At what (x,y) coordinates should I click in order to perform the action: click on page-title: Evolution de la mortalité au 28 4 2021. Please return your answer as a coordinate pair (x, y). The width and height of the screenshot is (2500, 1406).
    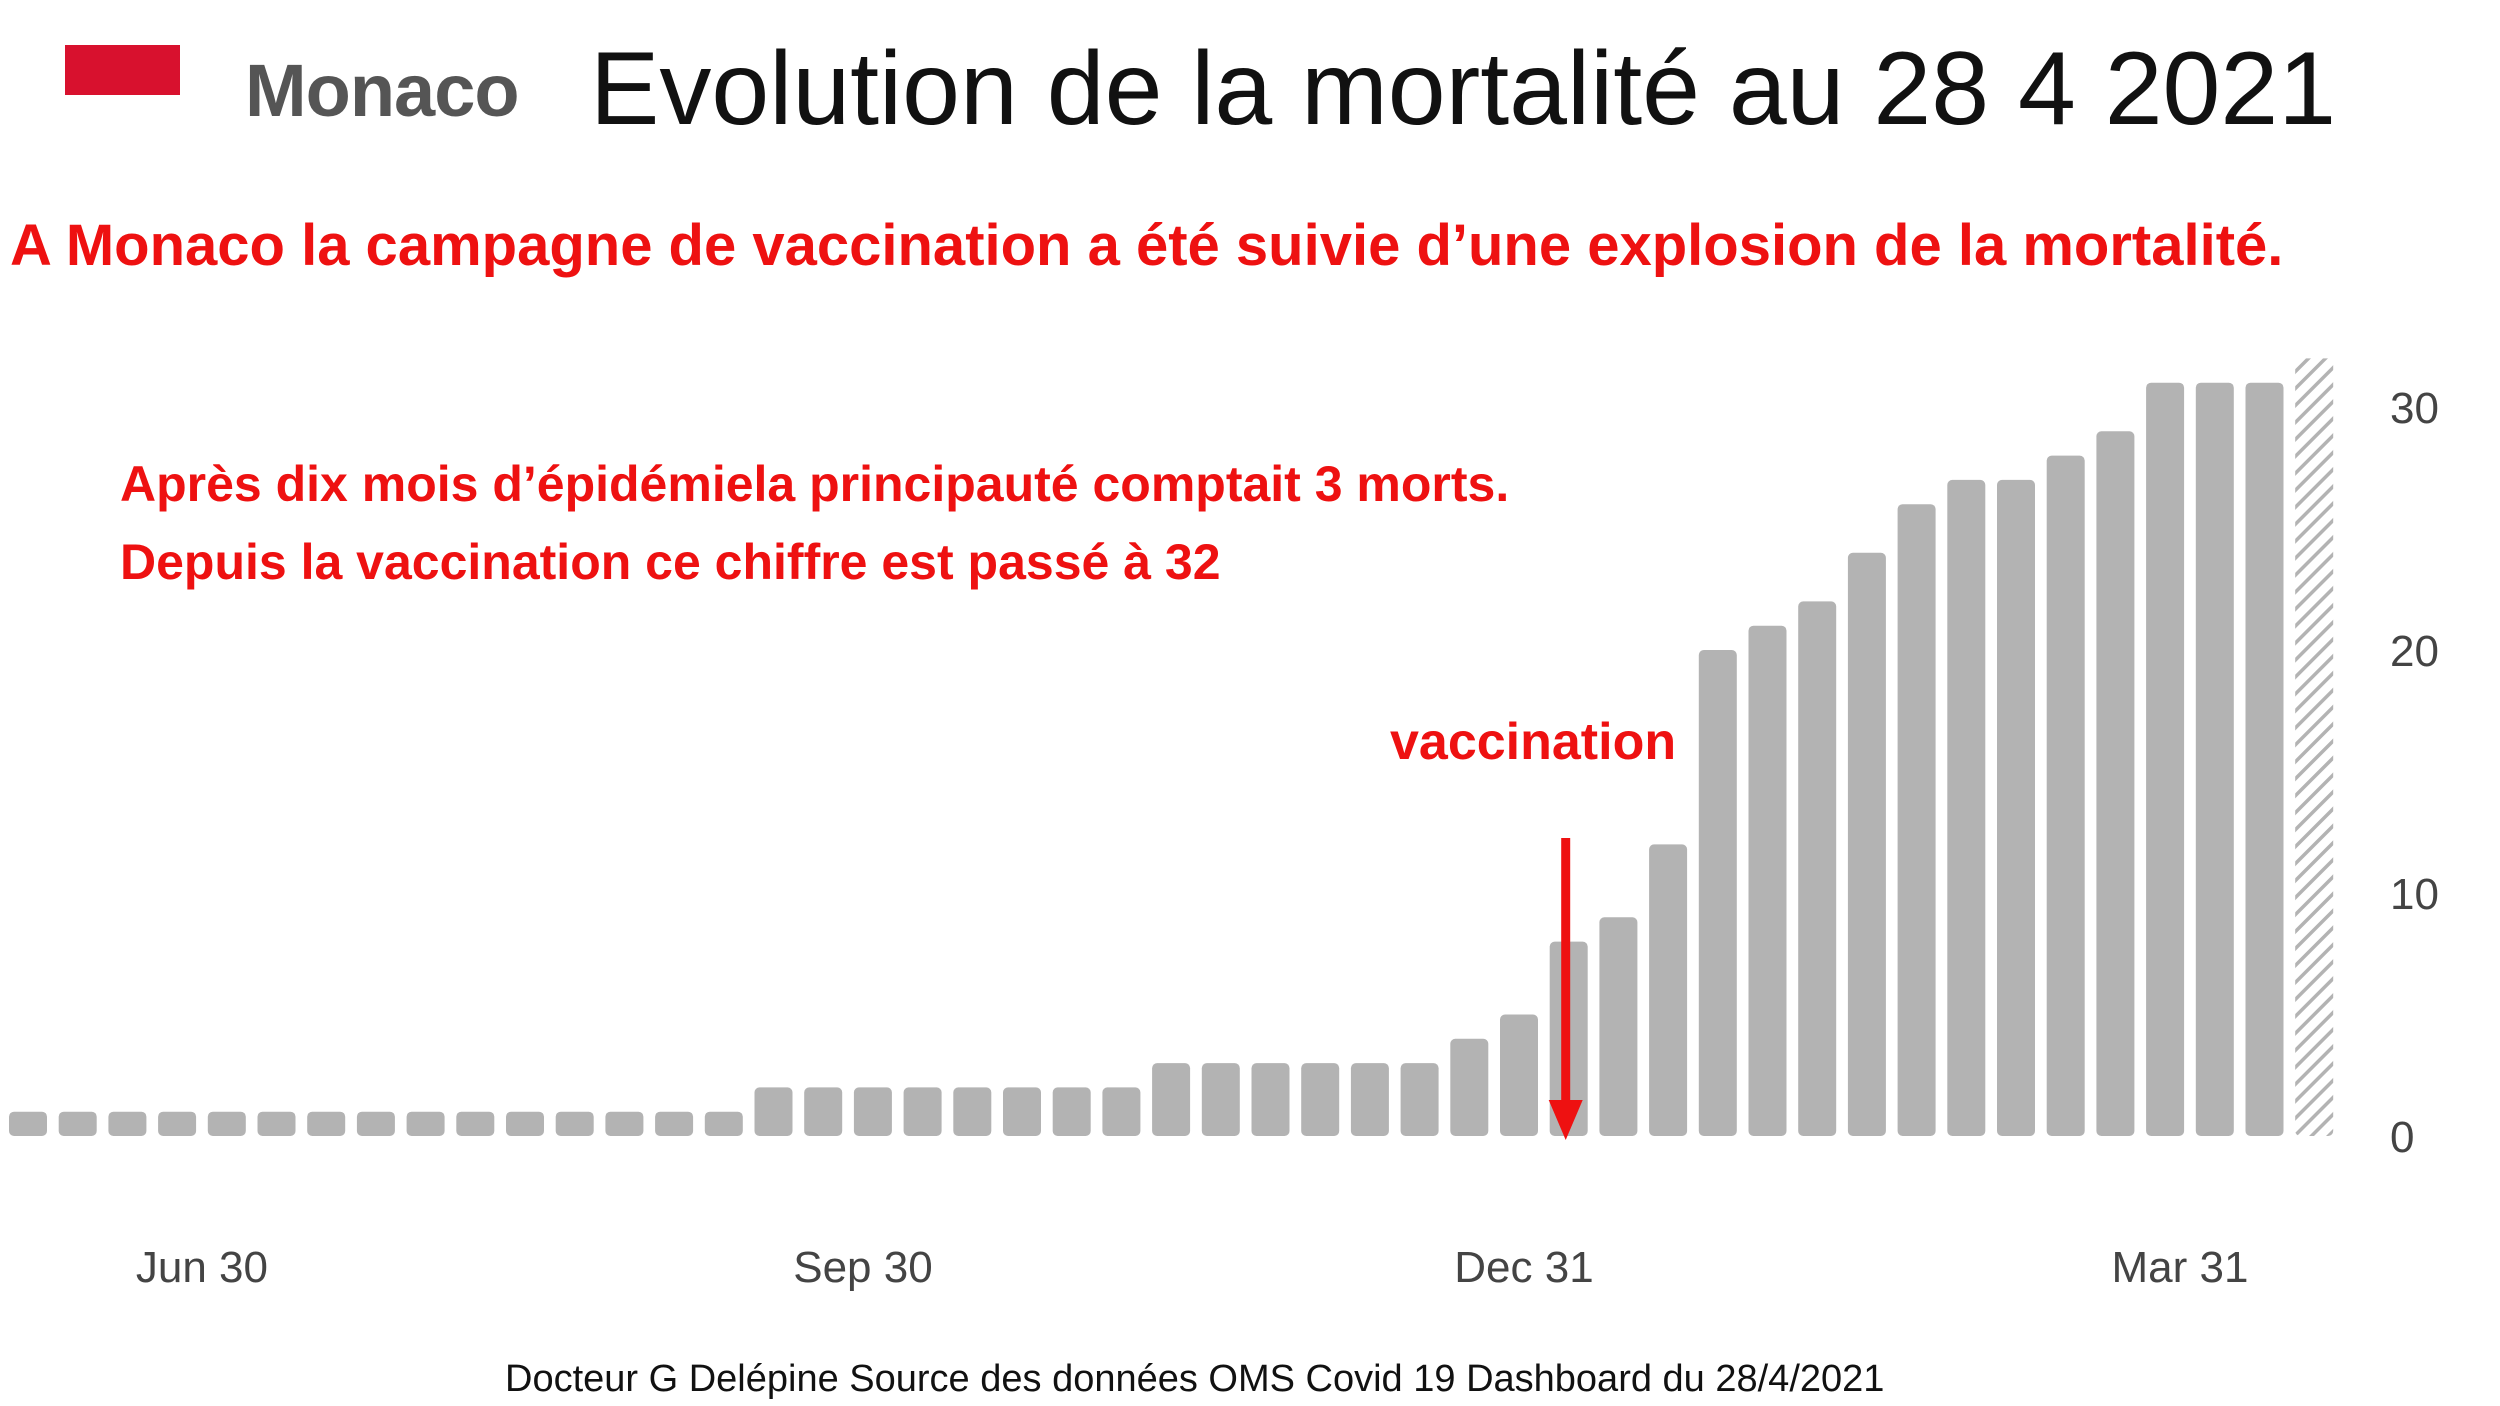
    Looking at the image, I should click on (1463, 89).